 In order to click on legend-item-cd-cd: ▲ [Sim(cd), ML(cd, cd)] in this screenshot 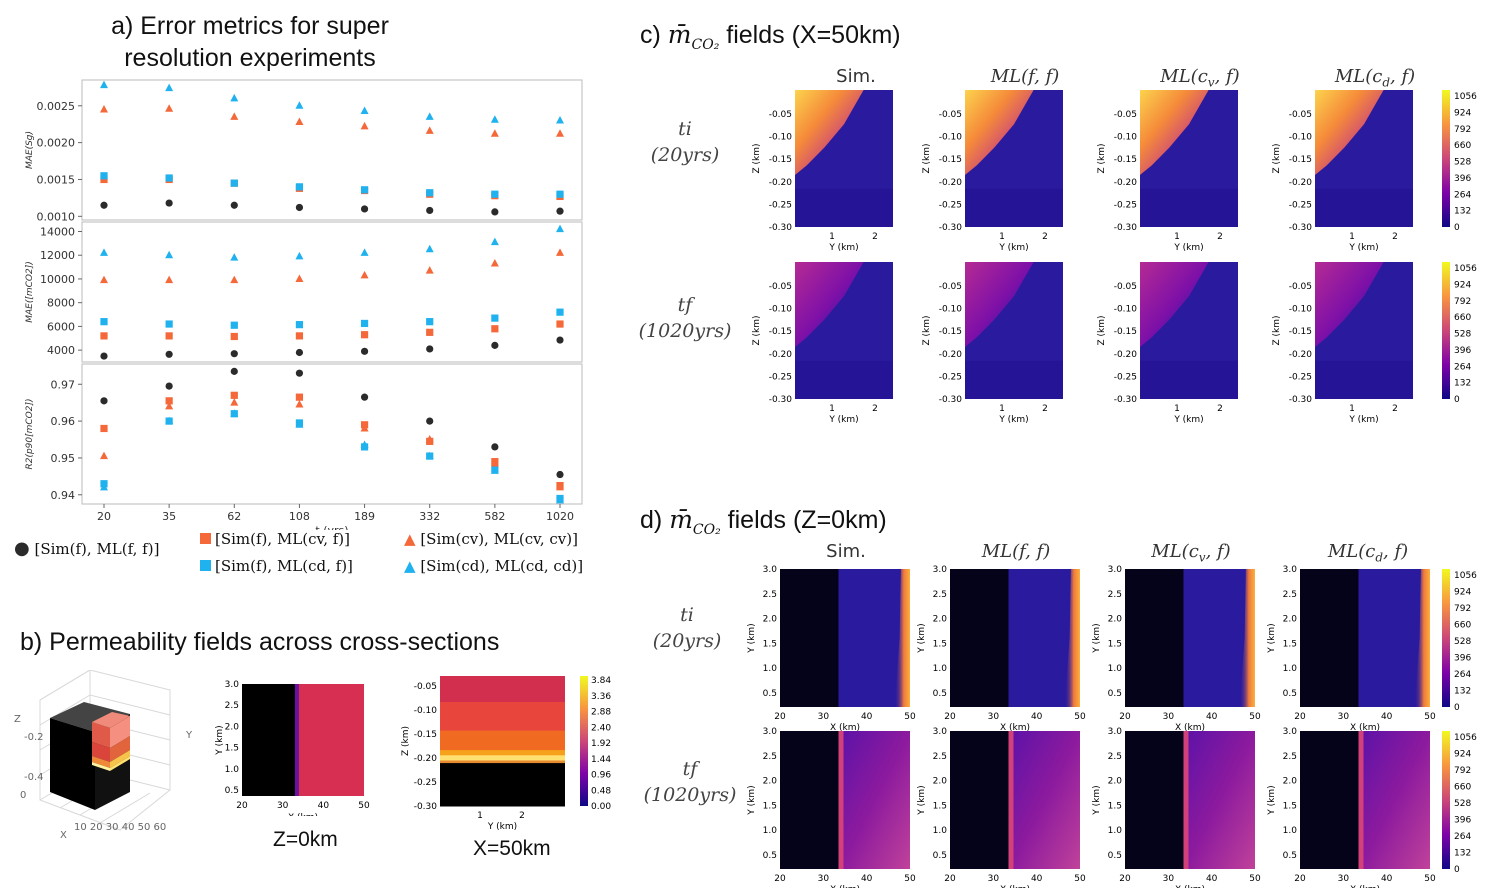, I will do `click(494, 566)`.